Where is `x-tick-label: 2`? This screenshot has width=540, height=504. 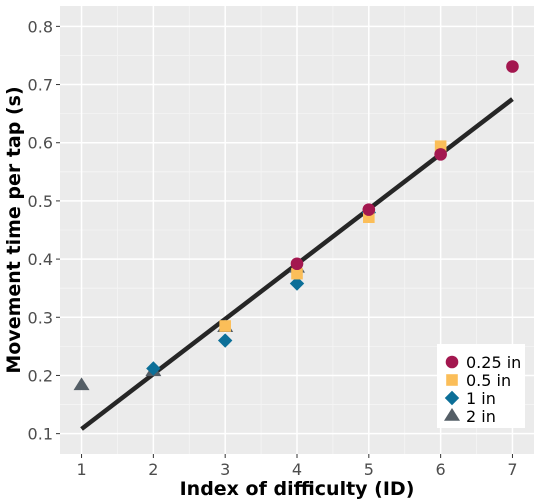
x-tick-label: 2 is located at coordinates (153, 469).